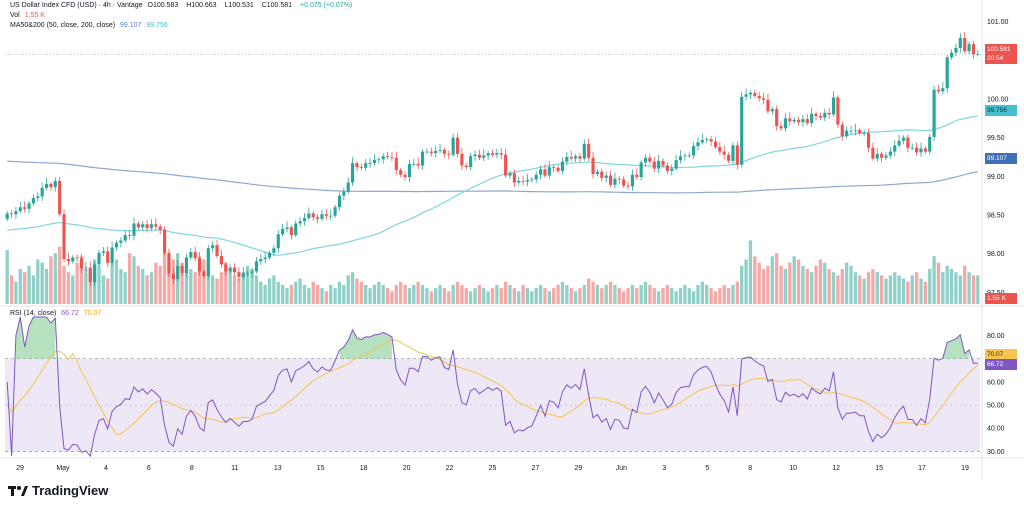  I want to click on symbol-title: US Dollar Index CFD (USD) · 4h · Vantage, so click(76, 5).